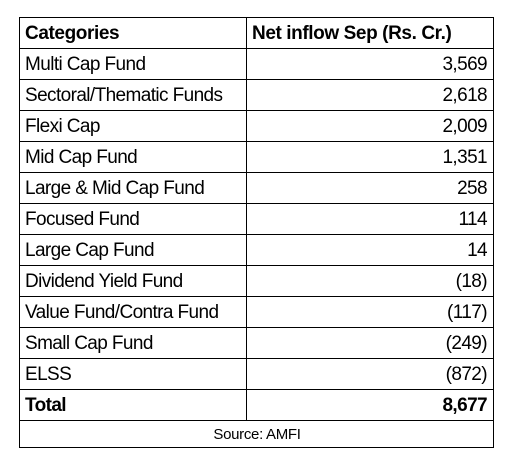 The height and width of the screenshot is (460, 512). What do you see at coordinates (133, 312) in the screenshot?
I see `category-cell: Value Fund/Contra Fund` at bounding box center [133, 312].